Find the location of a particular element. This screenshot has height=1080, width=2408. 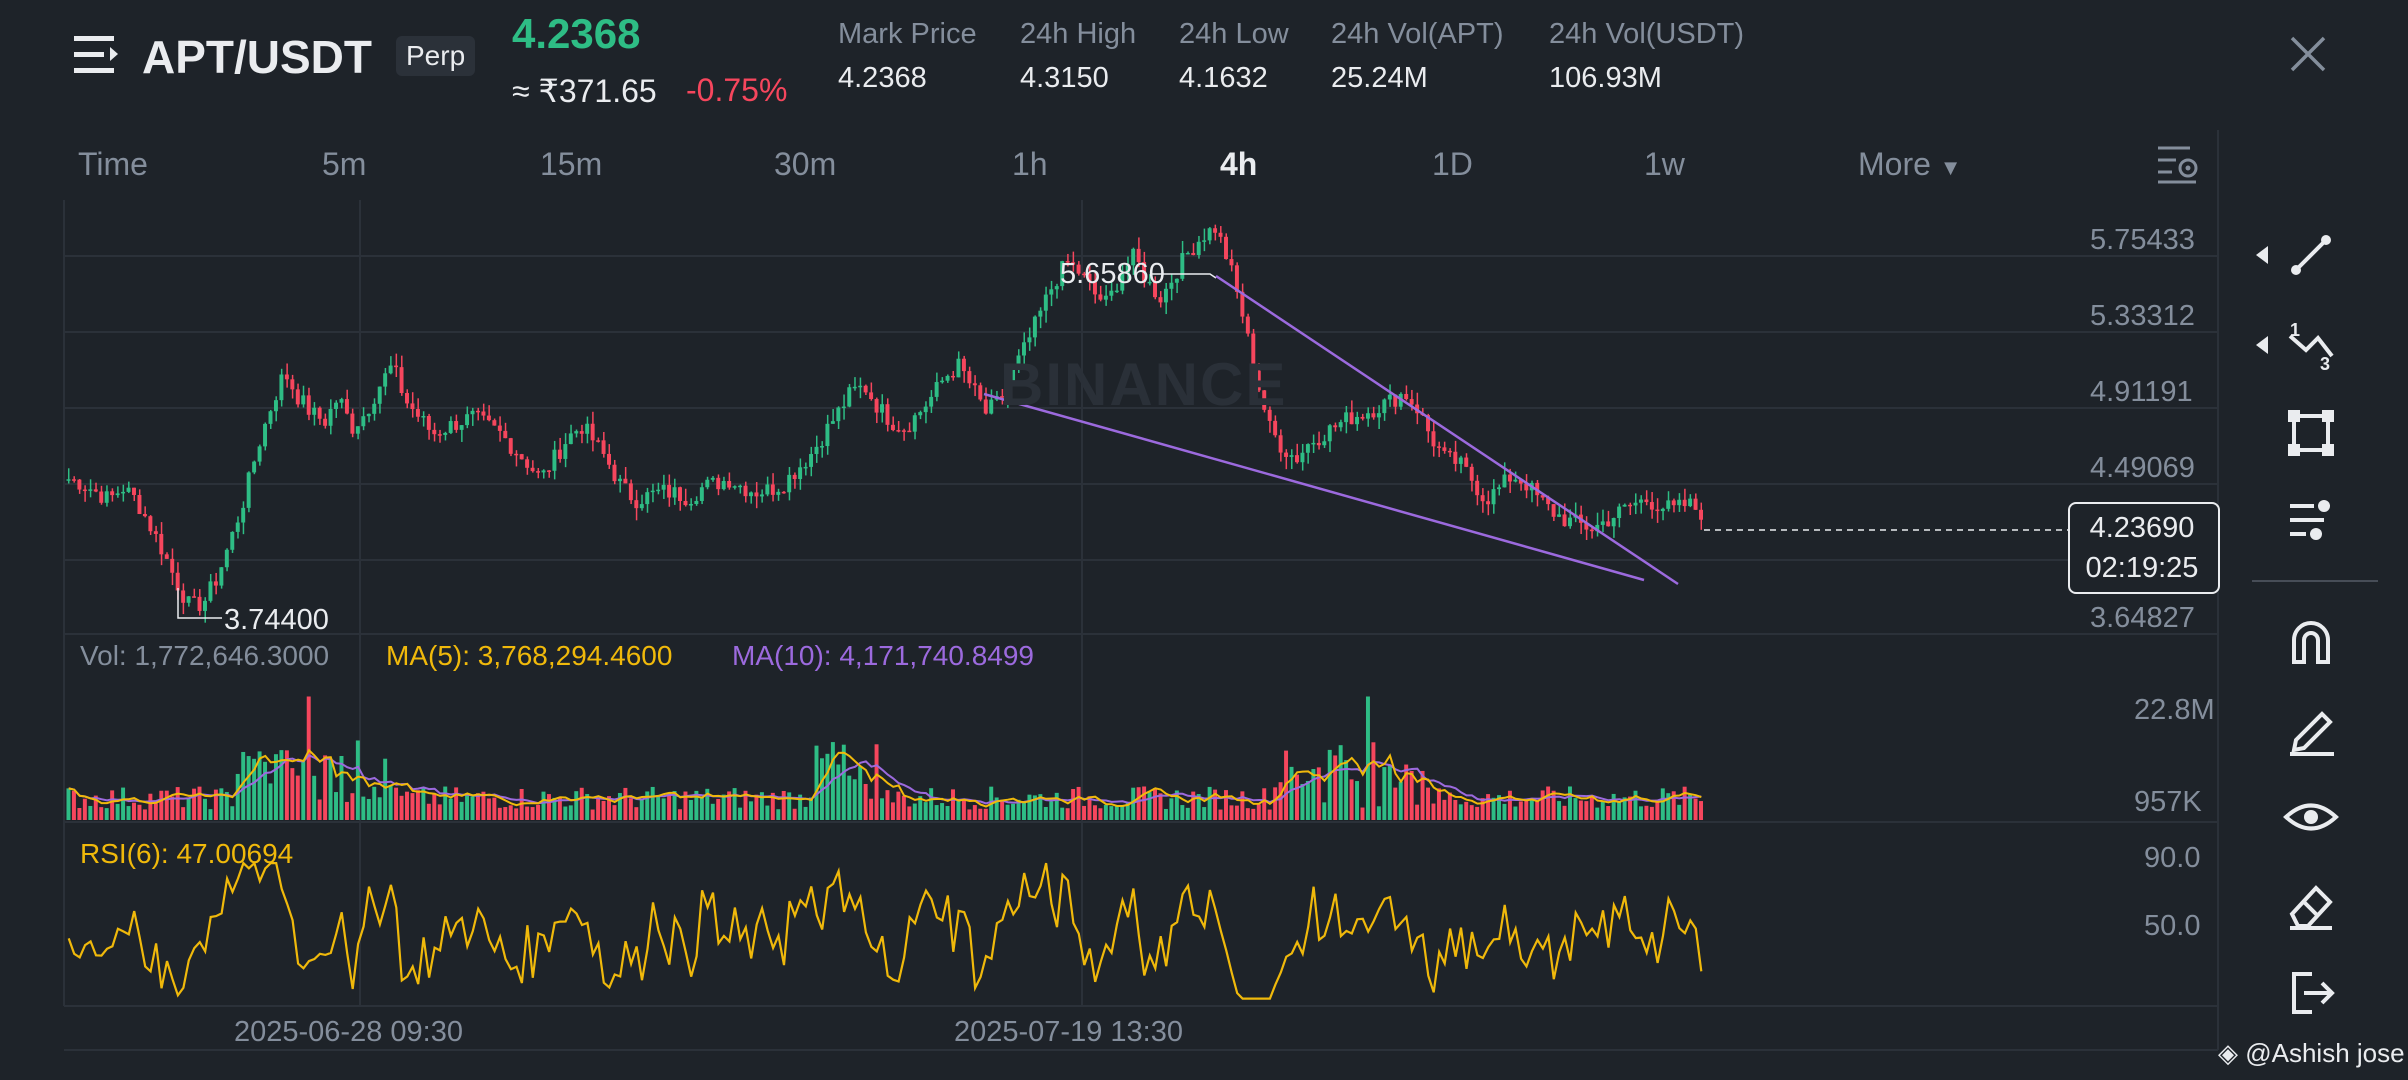

trendline-icon is located at coordinates (2311, 255).